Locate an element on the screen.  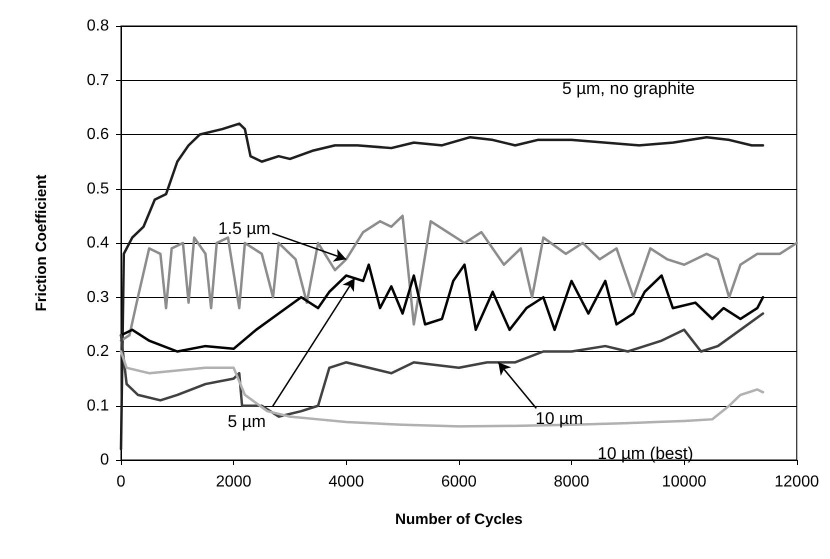
annotation: 5 µm, no graphite is located at coordinates (628, 88).